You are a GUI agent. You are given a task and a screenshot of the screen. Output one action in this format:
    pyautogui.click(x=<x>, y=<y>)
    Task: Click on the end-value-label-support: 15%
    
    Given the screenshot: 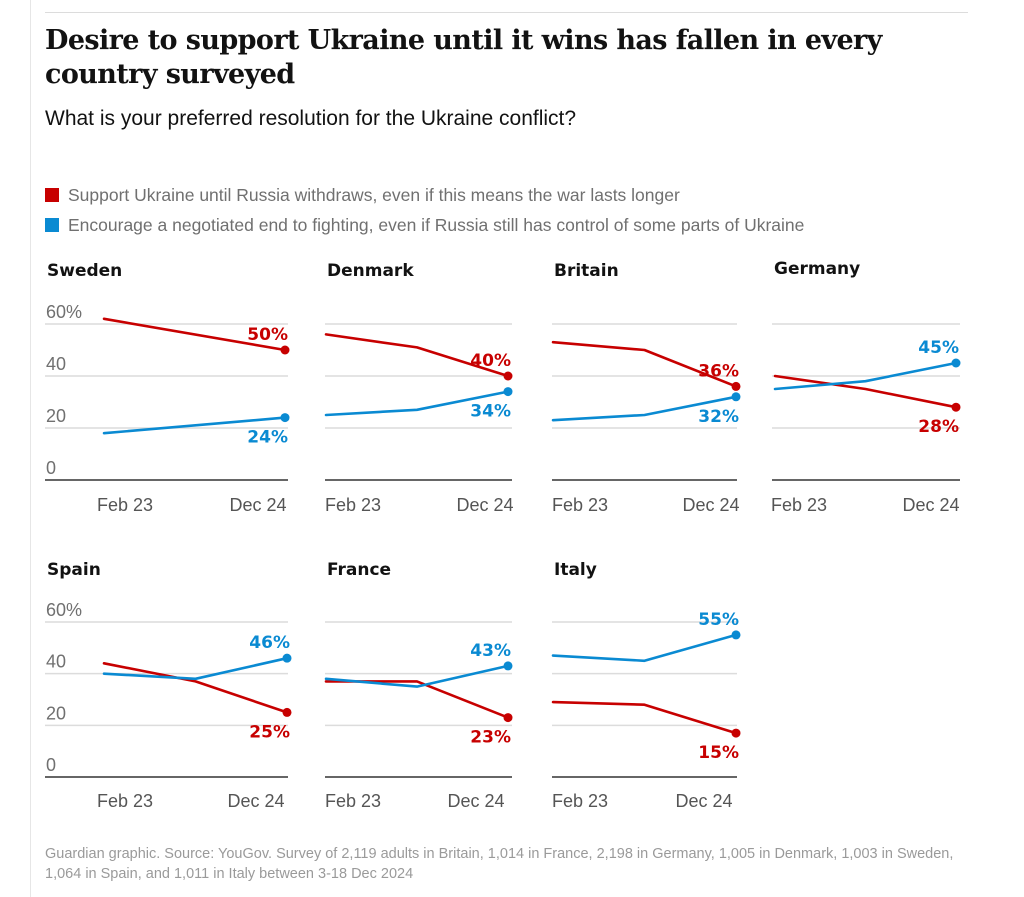 What is the action you would take?
    pyautogui.click(x=718, y=753)
    